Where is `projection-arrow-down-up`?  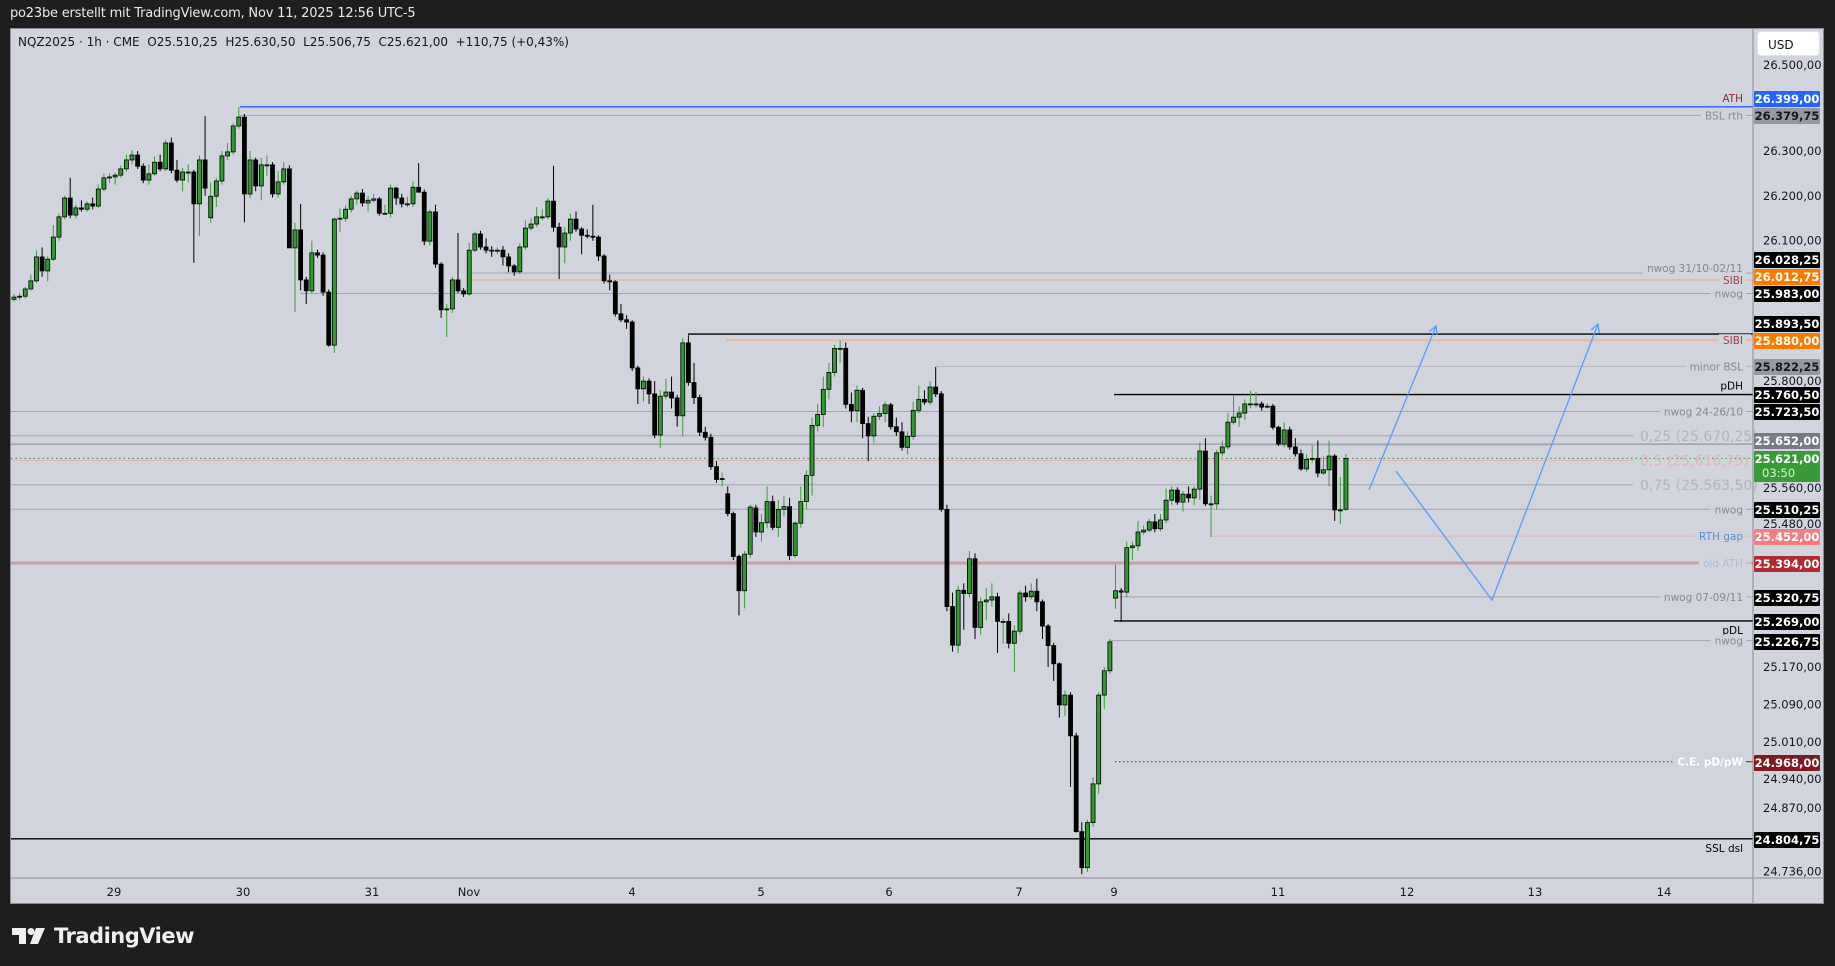
projection-arrow-down-up is located at coordinates (1497, 462).